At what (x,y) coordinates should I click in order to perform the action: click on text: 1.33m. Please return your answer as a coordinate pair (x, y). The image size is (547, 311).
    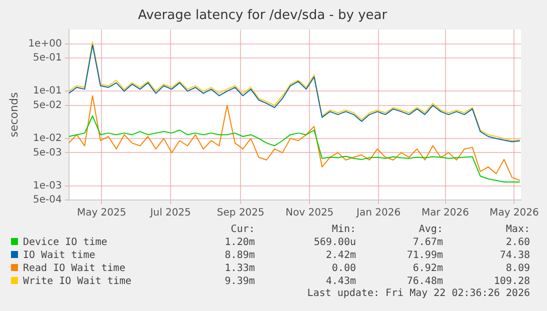
    Looking at the image, I should click on (239, 268).